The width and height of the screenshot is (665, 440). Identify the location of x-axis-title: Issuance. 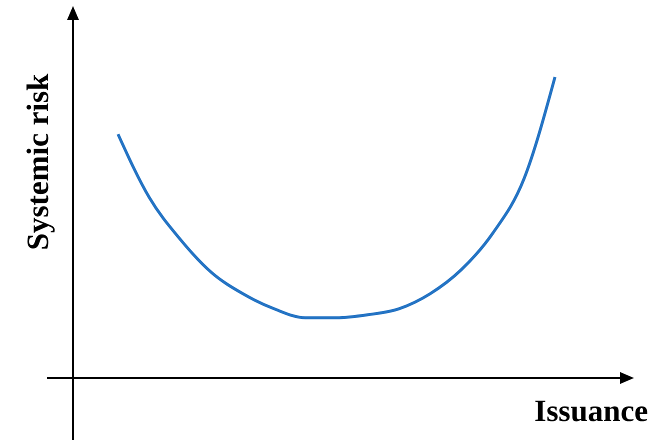
(591, 410).